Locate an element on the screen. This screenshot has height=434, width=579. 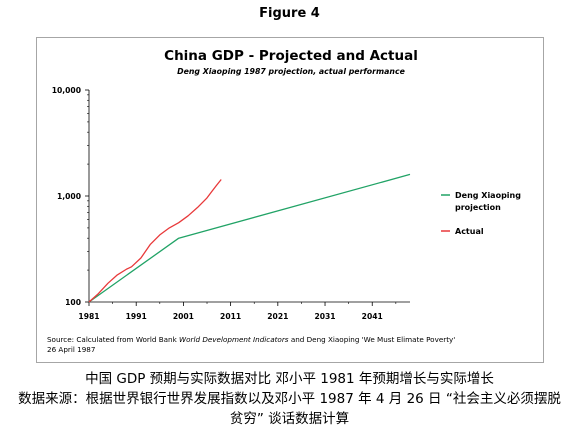
x-tick-label: 2011 is located at coordinates (230, 316).